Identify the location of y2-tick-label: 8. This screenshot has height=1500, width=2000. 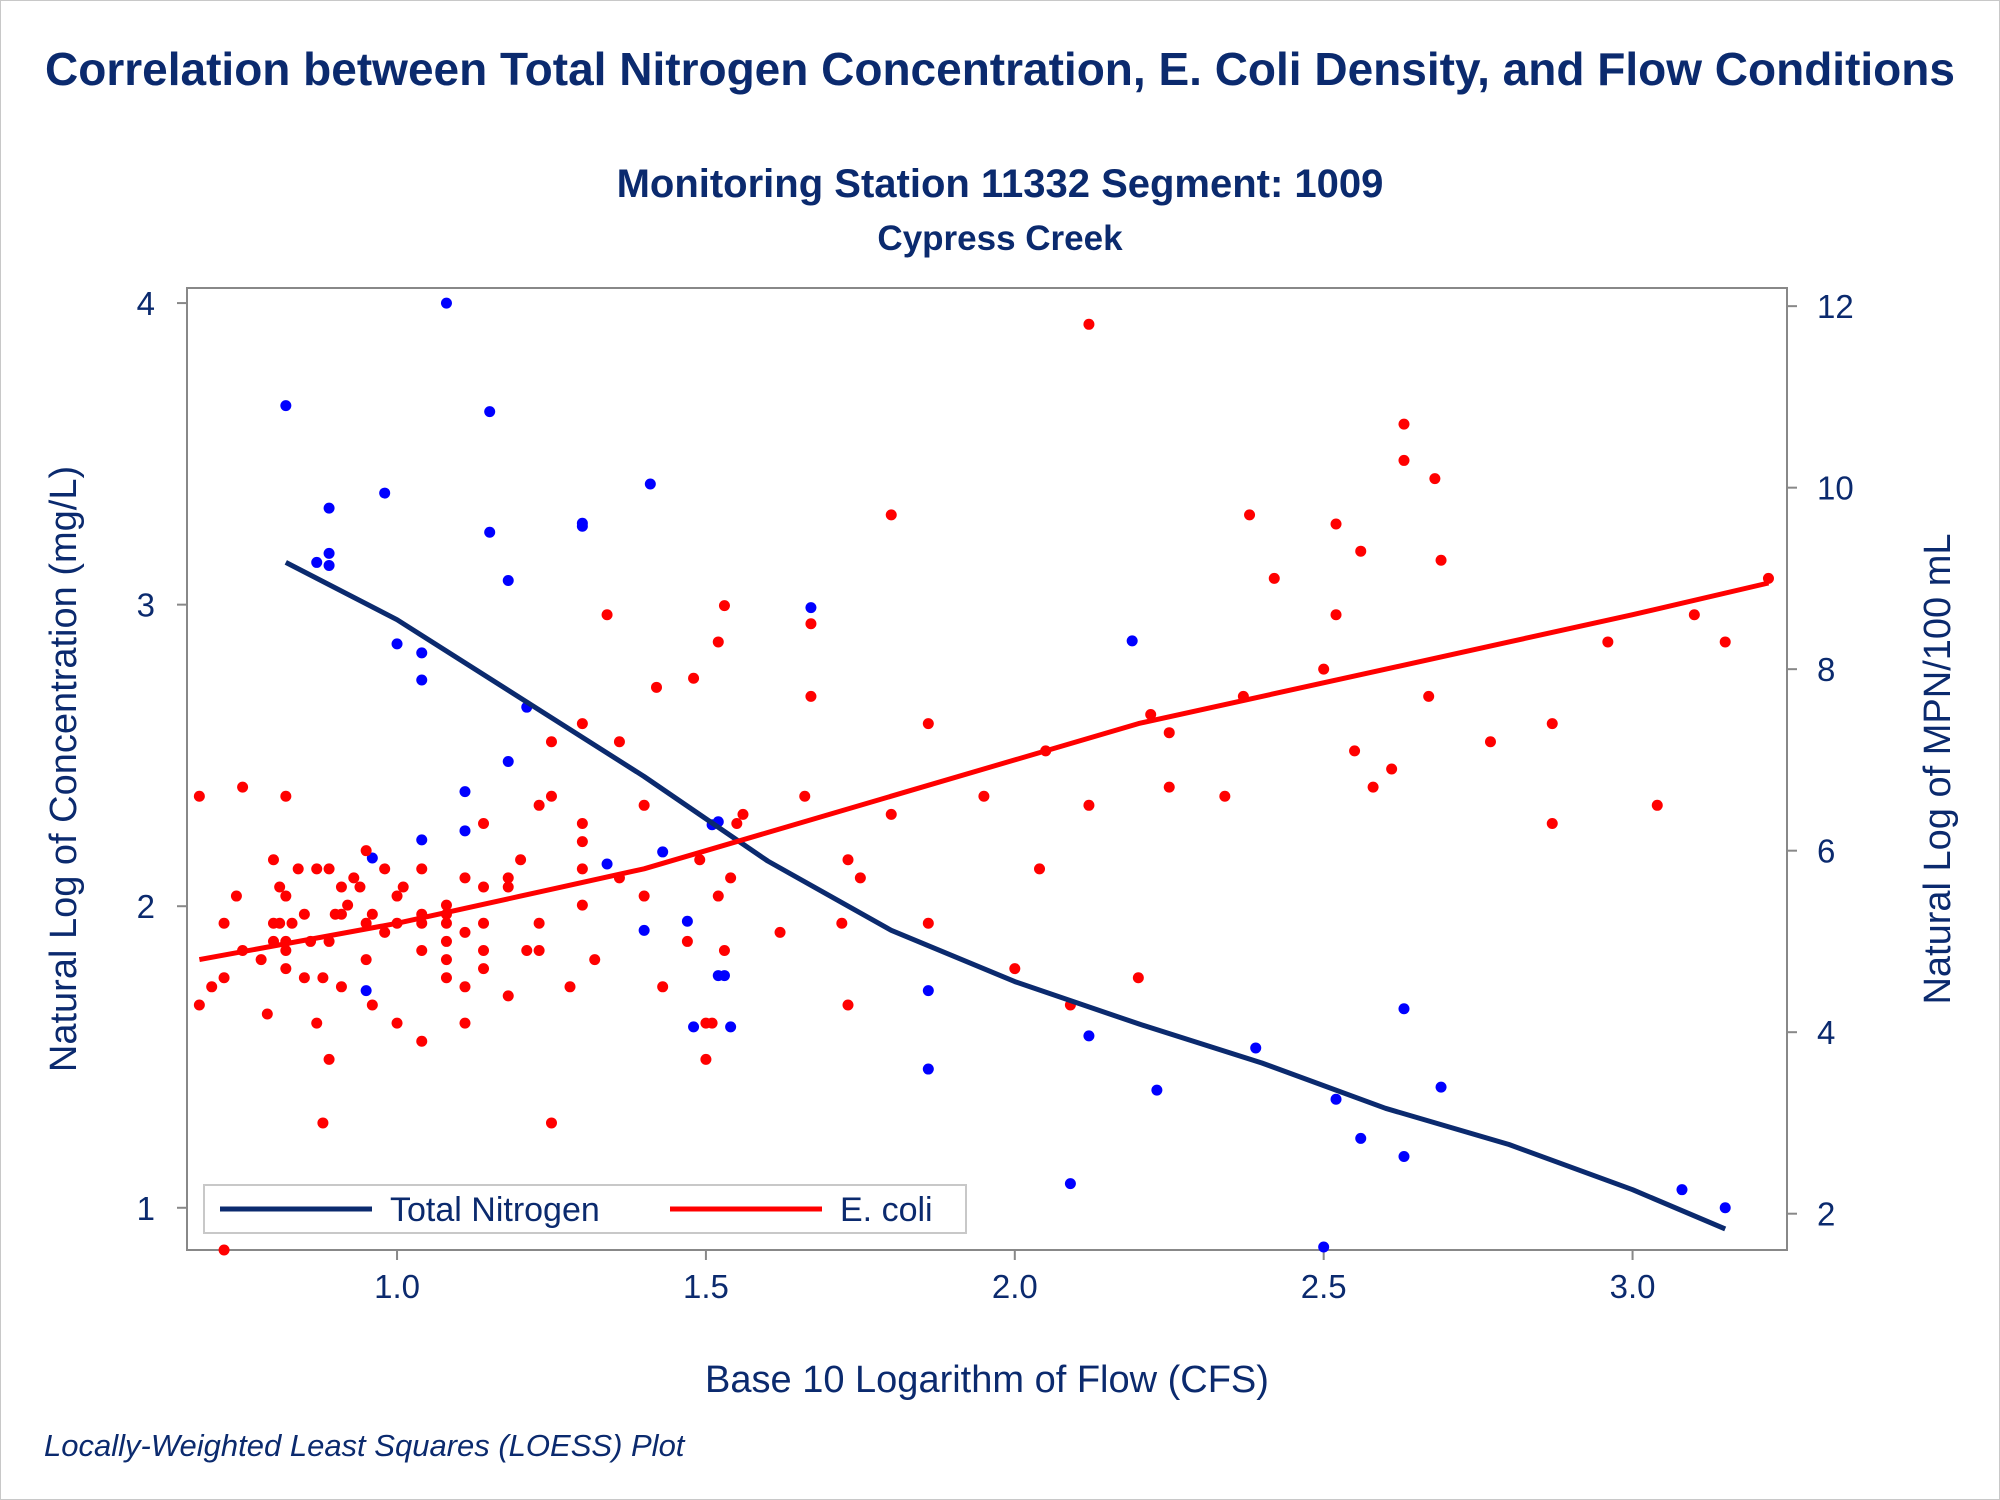
(1826, 669).